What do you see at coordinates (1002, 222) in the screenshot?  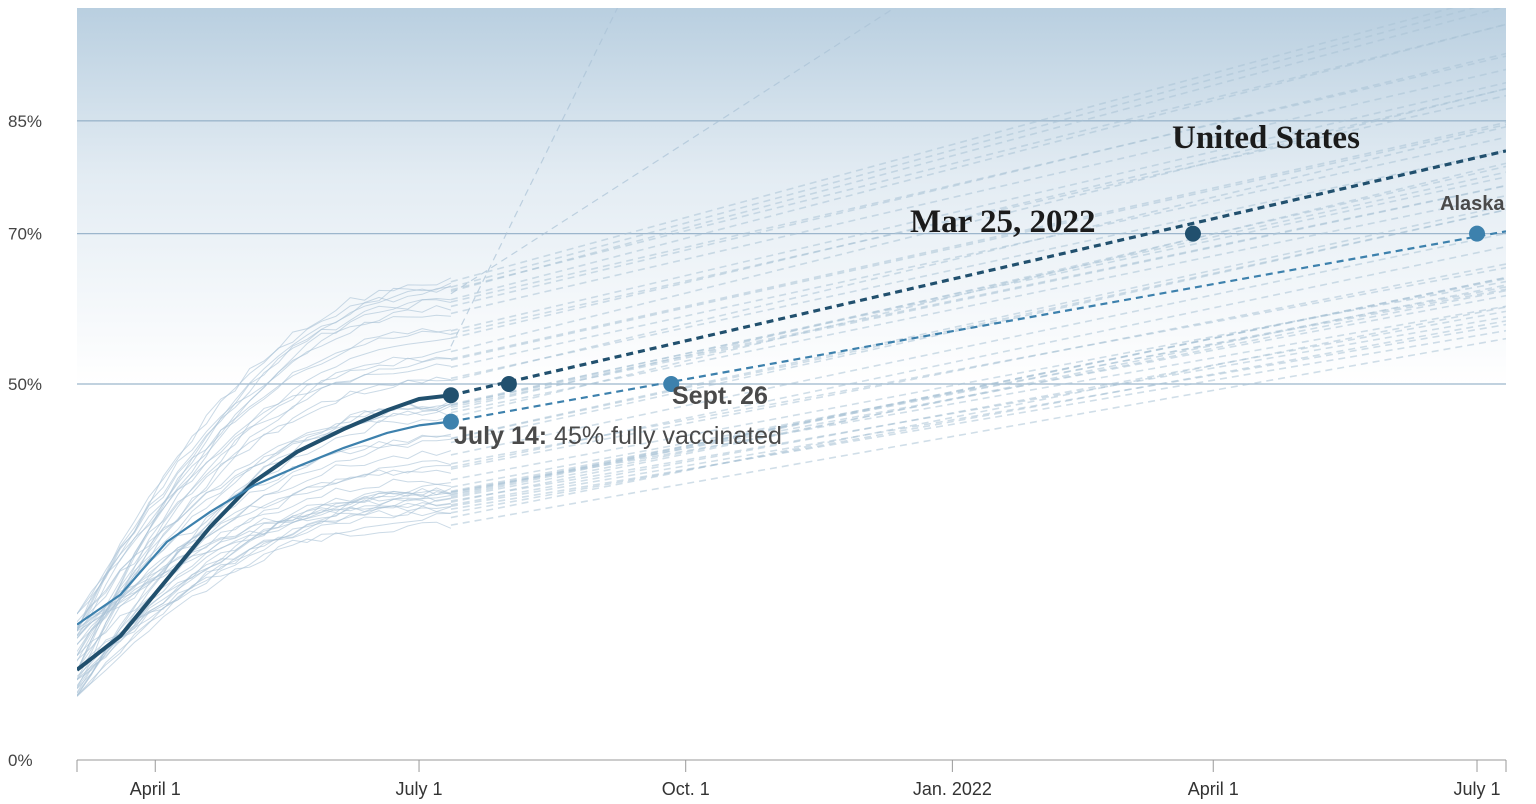 I see `united-states-date-label: Mar 25, 2022` at bounding box center [1002, 222].